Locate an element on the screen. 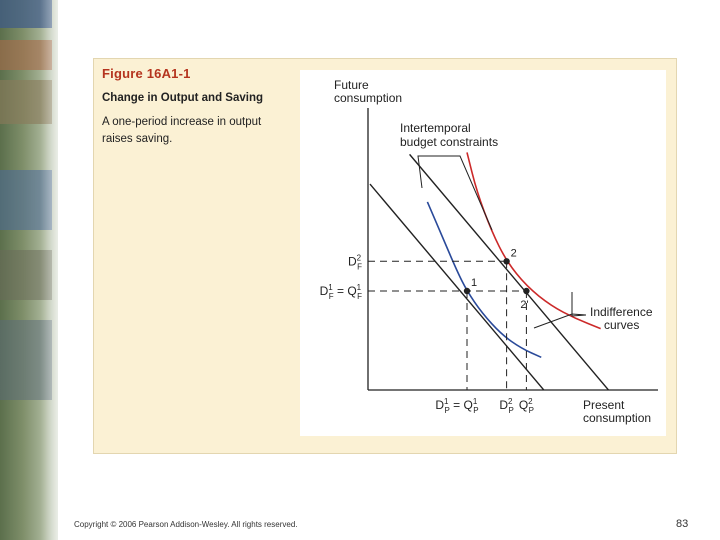 This screenshot has width=720, height=540. page-number: 83 is located at coordinates (682, 524).